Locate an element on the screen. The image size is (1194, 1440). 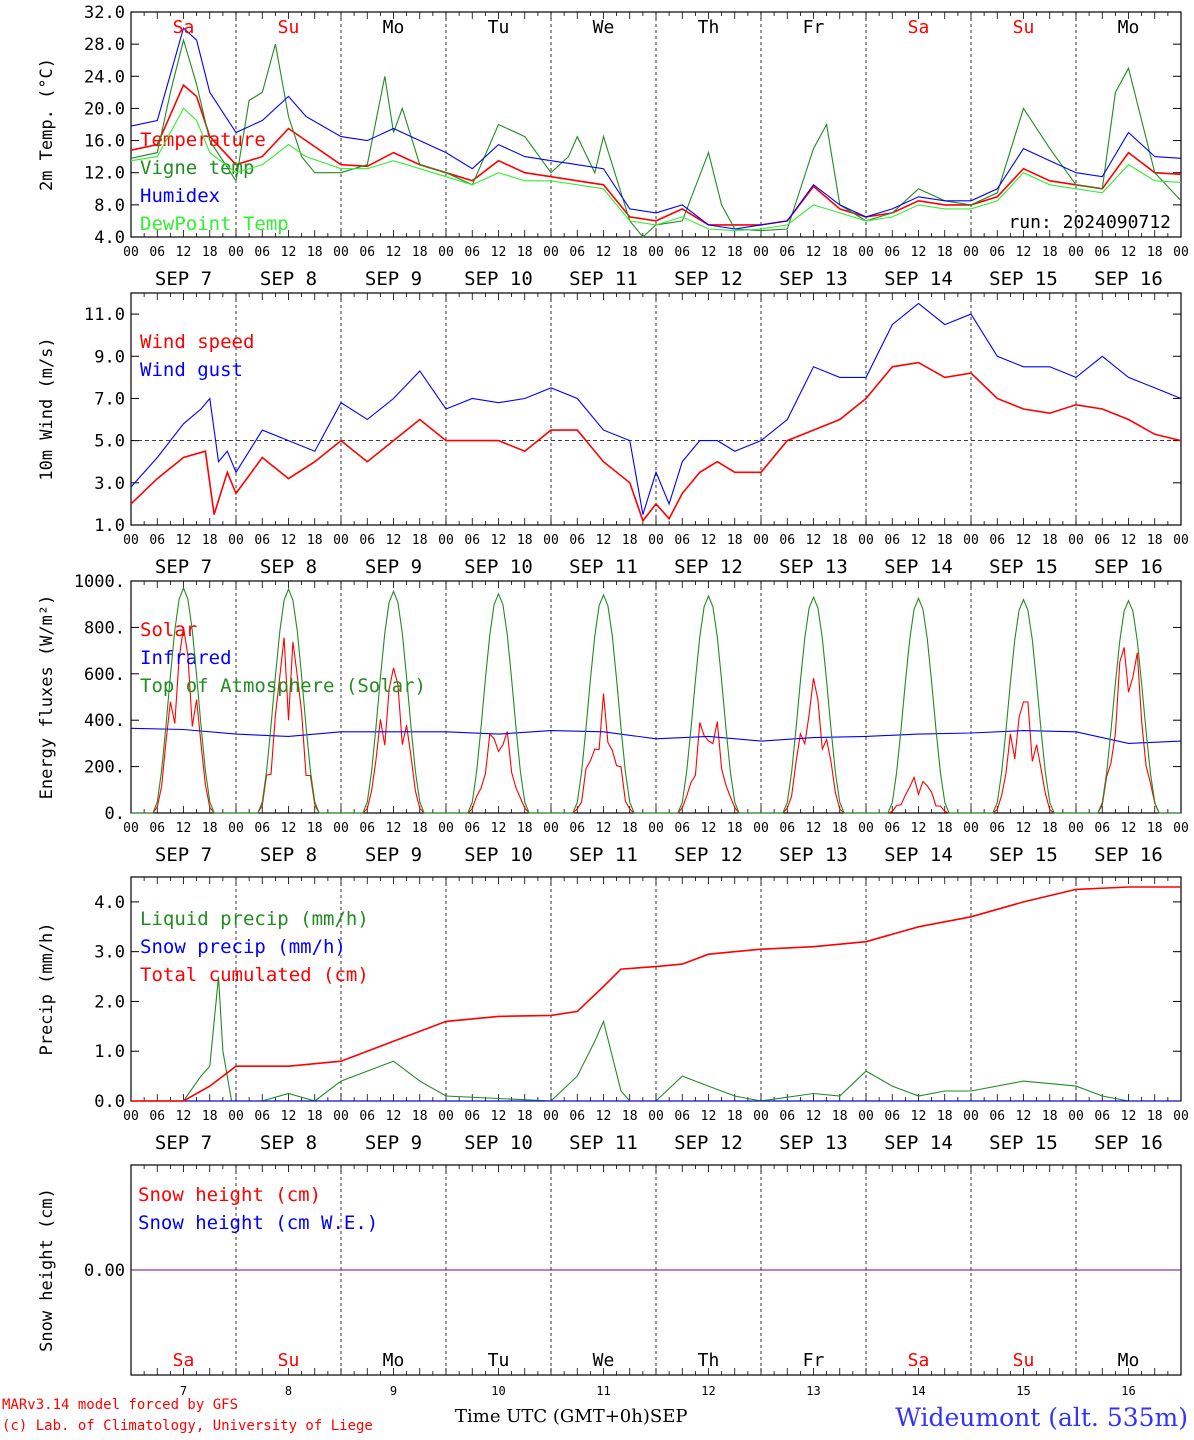
day-label: SEP 10 is located at coordinates (498, 567).